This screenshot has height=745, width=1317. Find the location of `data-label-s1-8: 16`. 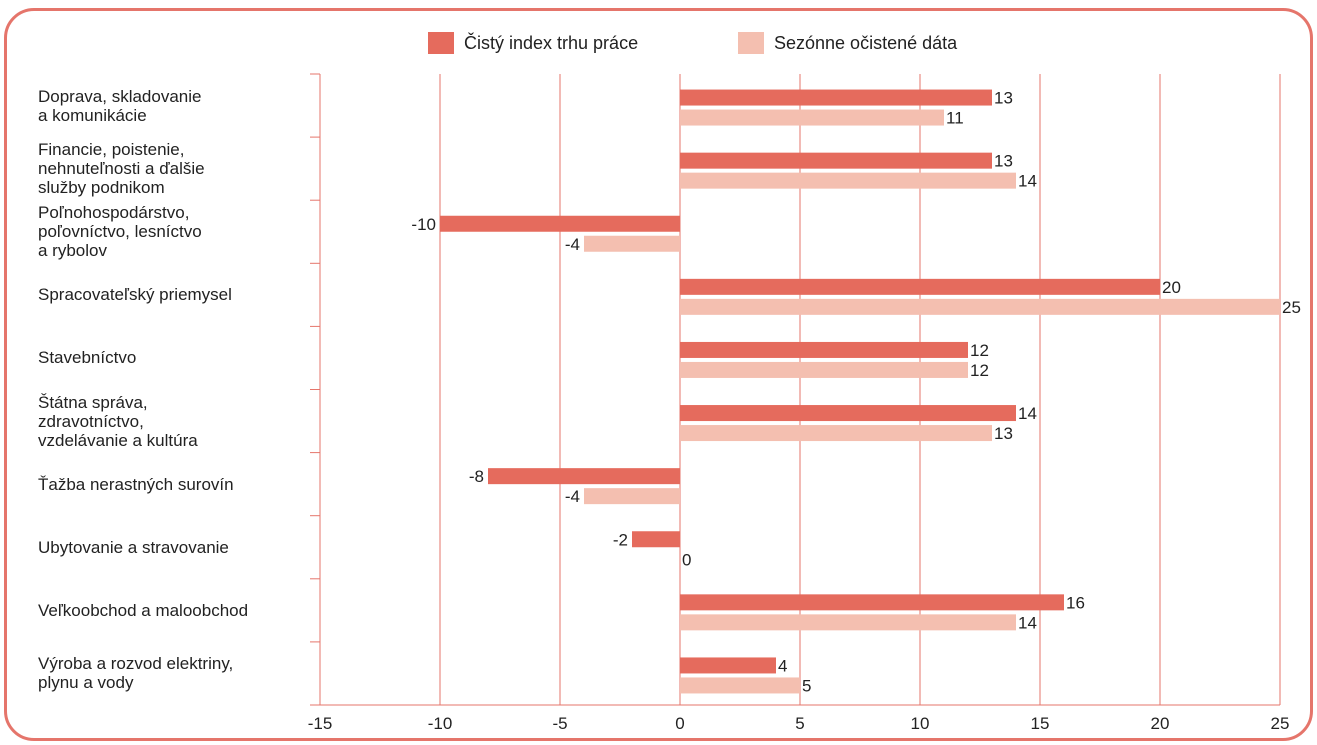

data-label-s1-8: 16 is located at coordinates (1075, 602).